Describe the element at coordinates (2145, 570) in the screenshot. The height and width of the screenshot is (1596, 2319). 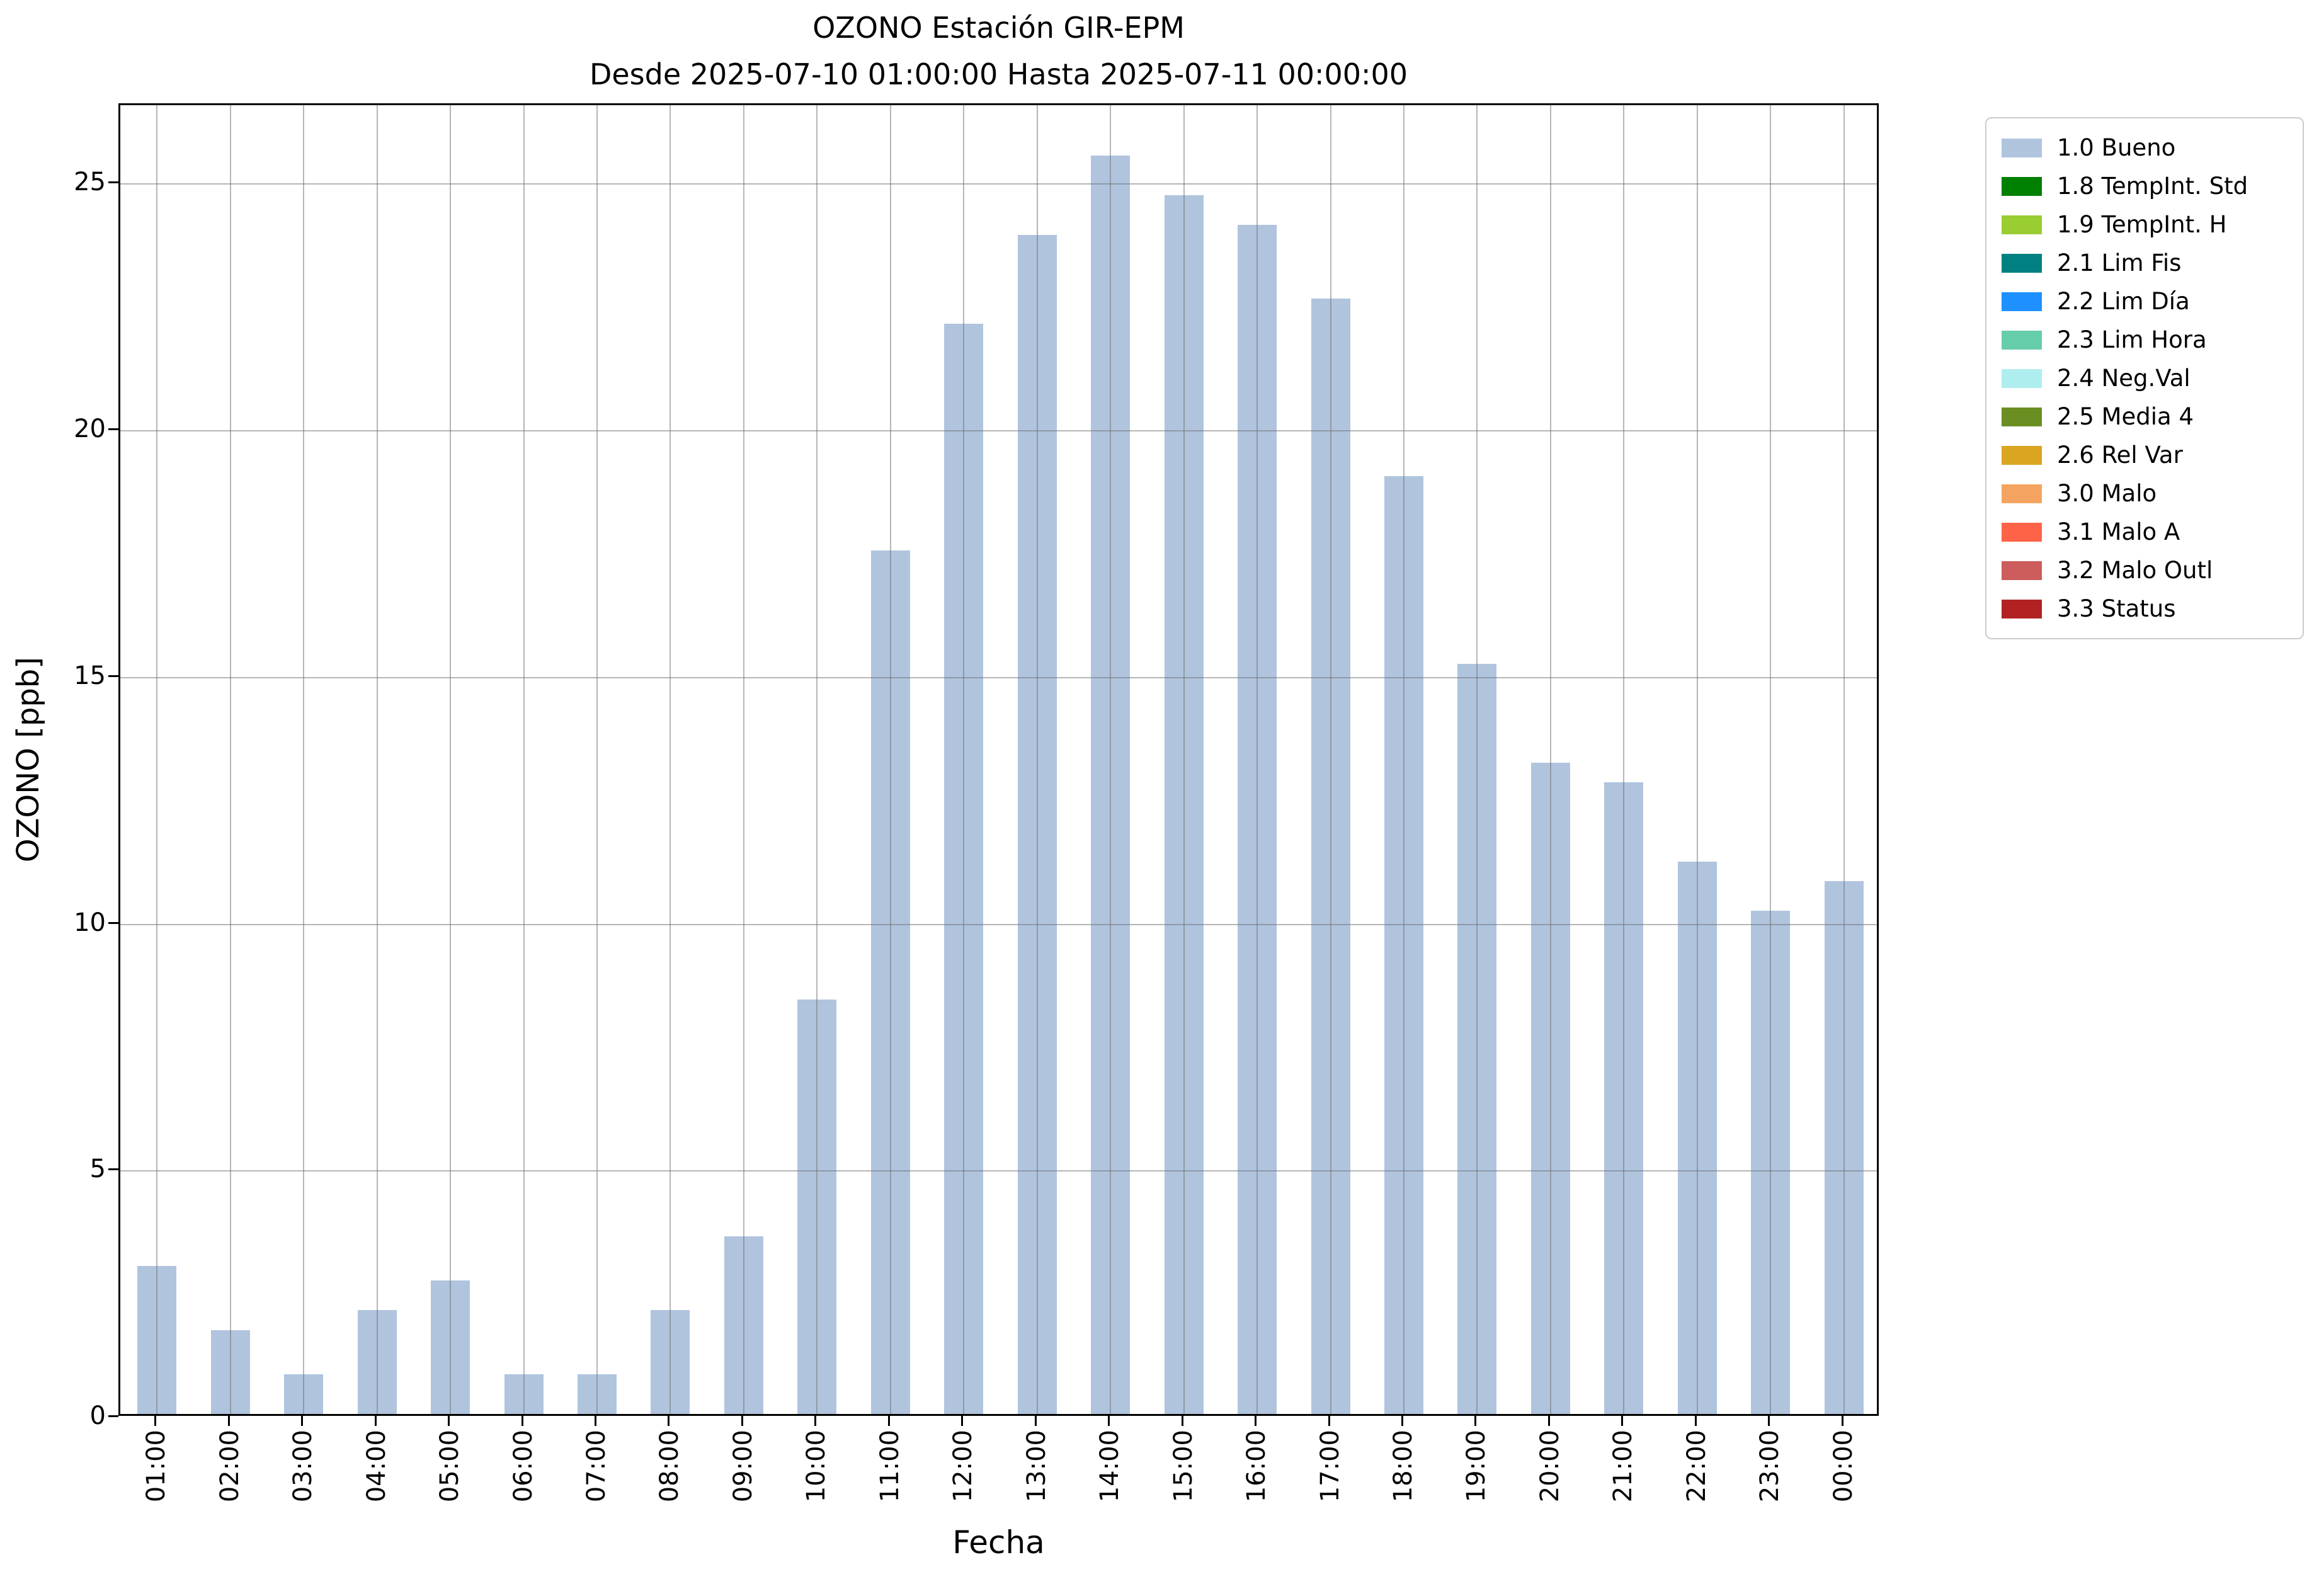
I see `legend-item: 3.2 Malo Outl` at that location.